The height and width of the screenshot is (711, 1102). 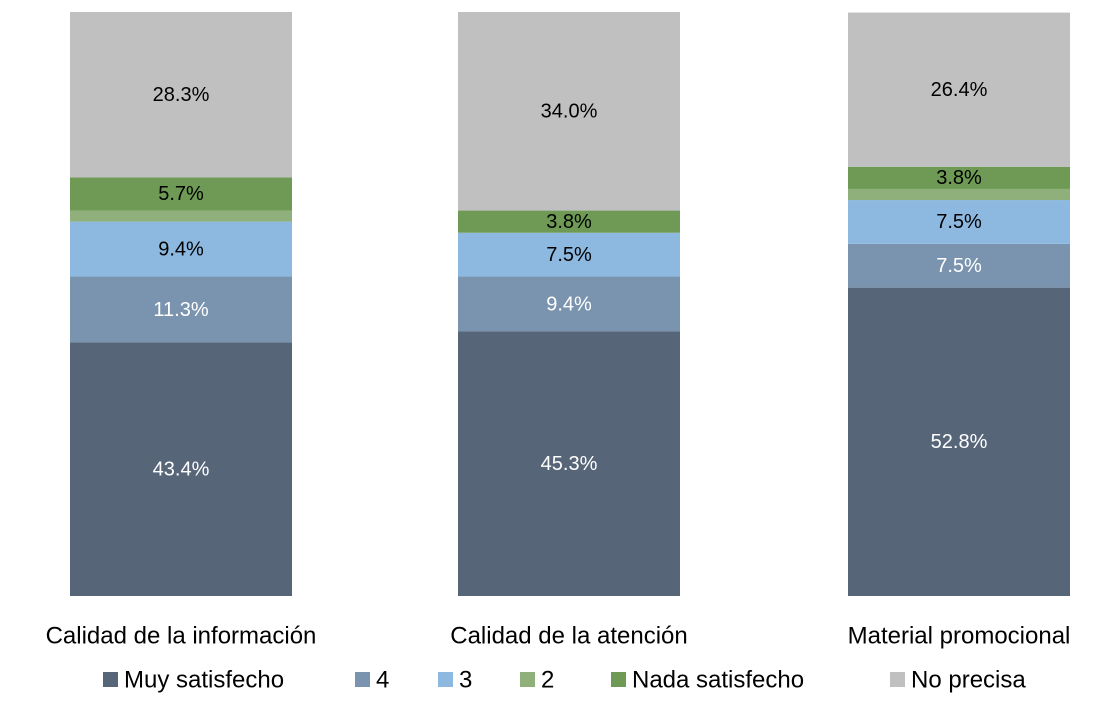 What do you see at coordinates (718, 679) in the screenshot?
I see `legend-label: Nada satisfecho` at bounding box center [718, 679].